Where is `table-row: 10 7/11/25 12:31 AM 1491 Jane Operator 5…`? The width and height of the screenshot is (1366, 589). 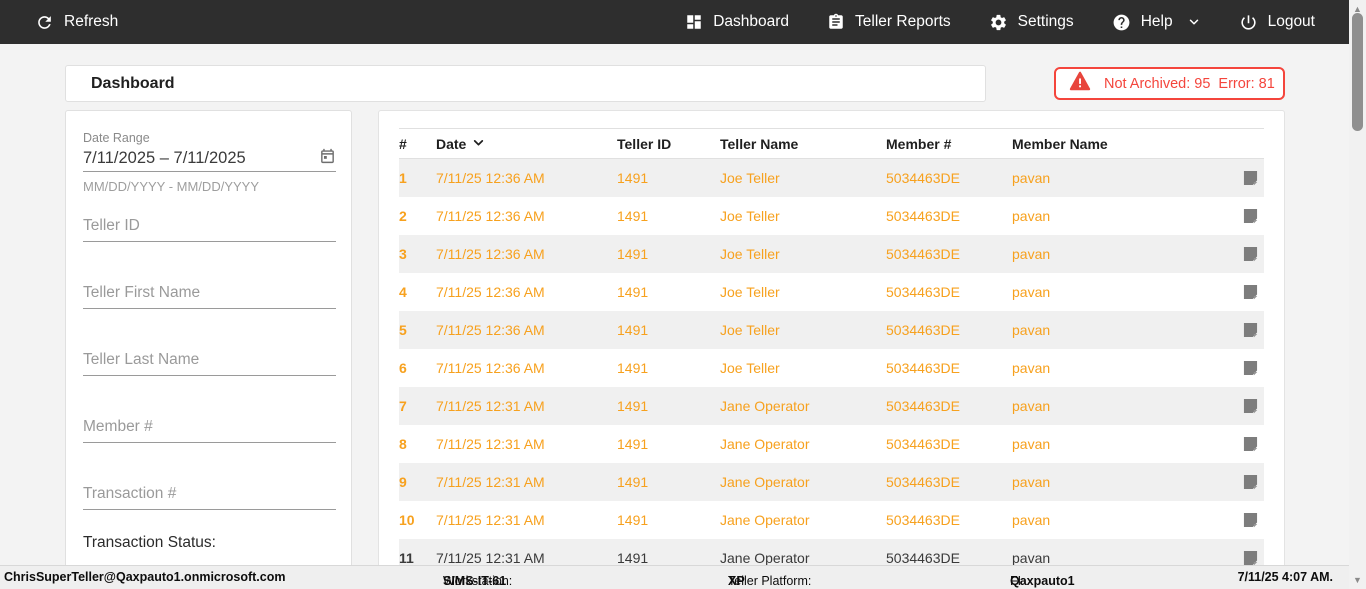 table-row: 10 7/11/25 12:31 AM 1491 Jane Operator 5… is located at coordinates (831, 520).